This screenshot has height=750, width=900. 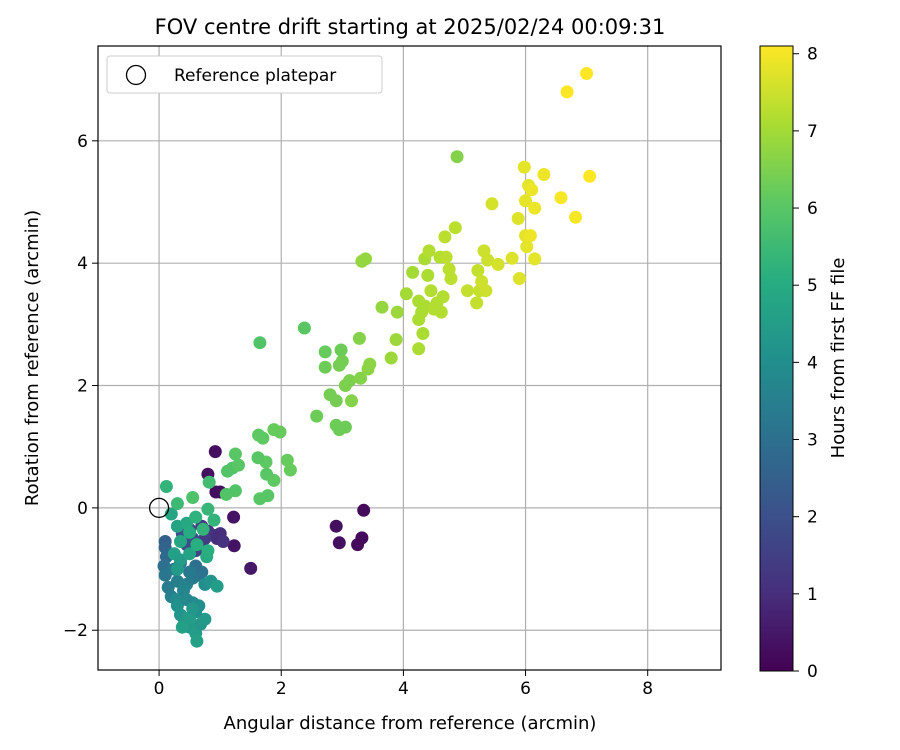 I want to click on legend-reference-marker, so click(x=136, y=75).